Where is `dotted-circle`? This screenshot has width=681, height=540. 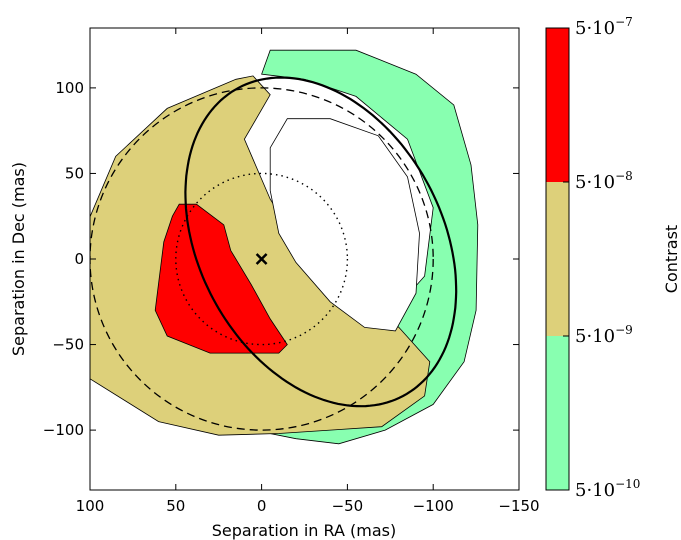 dotted-circle is located at coordinates (262, 259).